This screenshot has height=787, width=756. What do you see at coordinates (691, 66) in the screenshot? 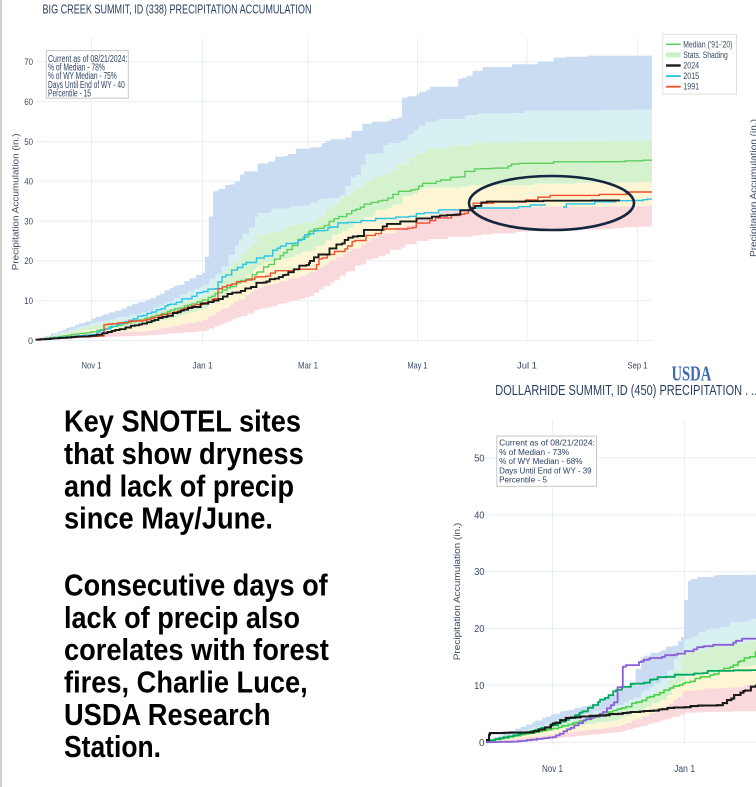
I see `svg-text: 2024` at bounding box center [691, 66].